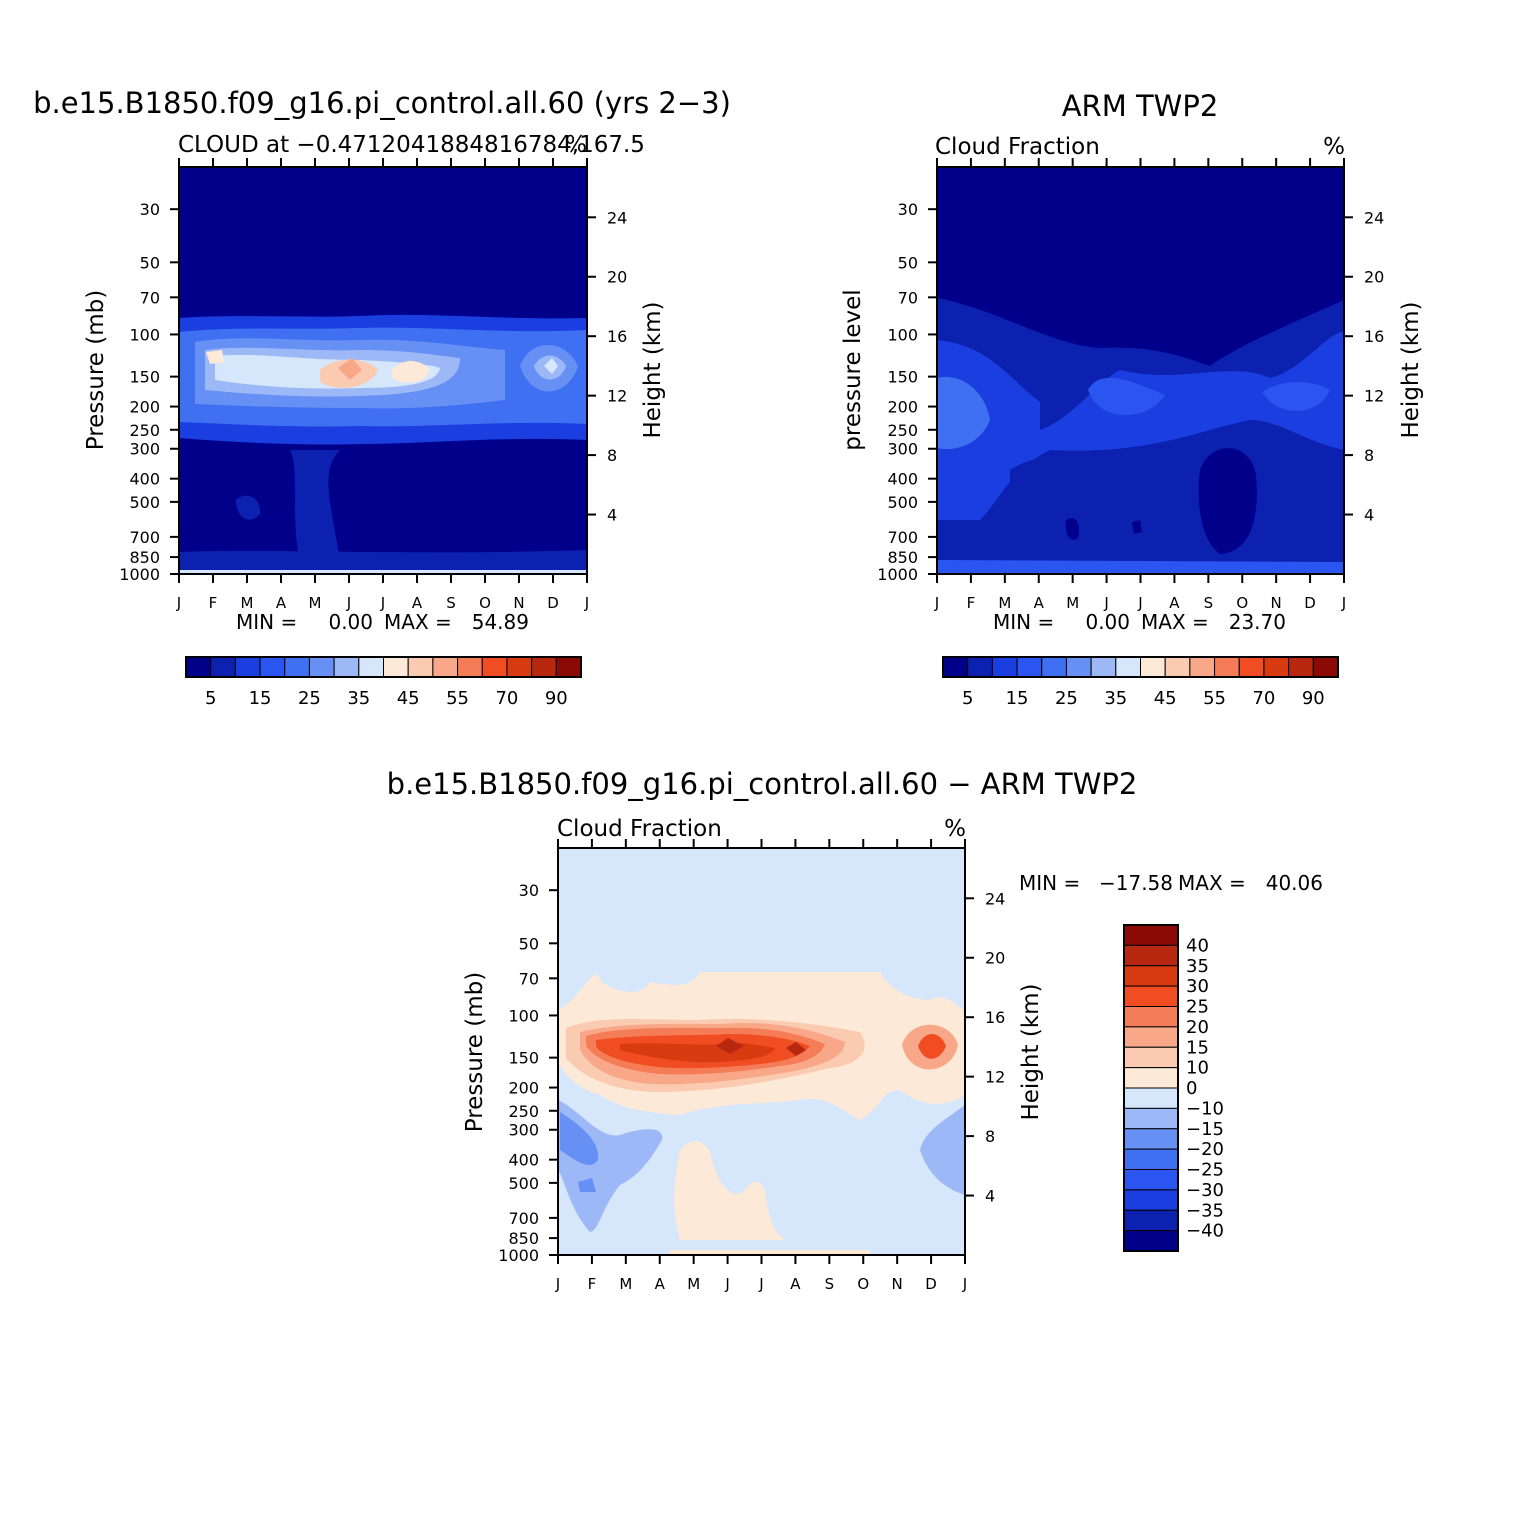  What do you see at coordinates (612, 515) in the screenshot?
I see `model-htick-label: 4` at bounding box center [612, 515].